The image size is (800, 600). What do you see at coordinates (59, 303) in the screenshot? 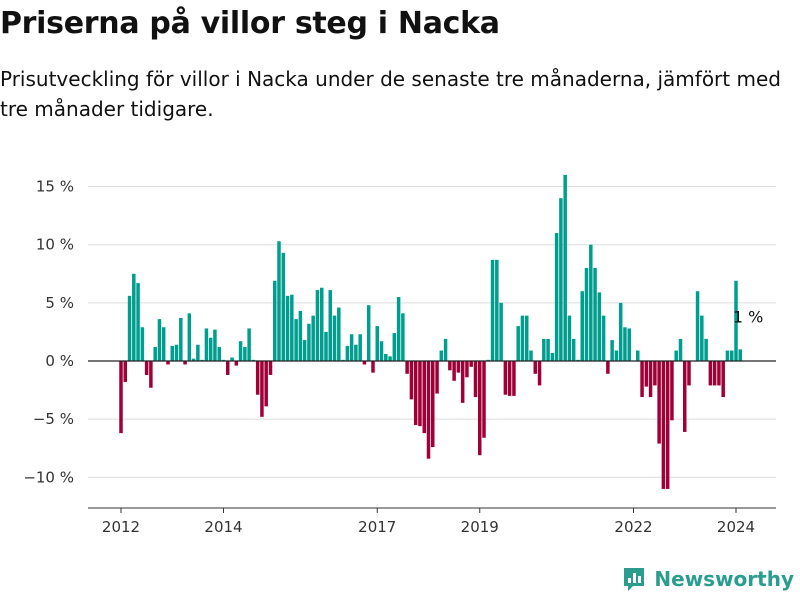
I see `y-tick-label: 5 %` at bounding box center [59, 303].